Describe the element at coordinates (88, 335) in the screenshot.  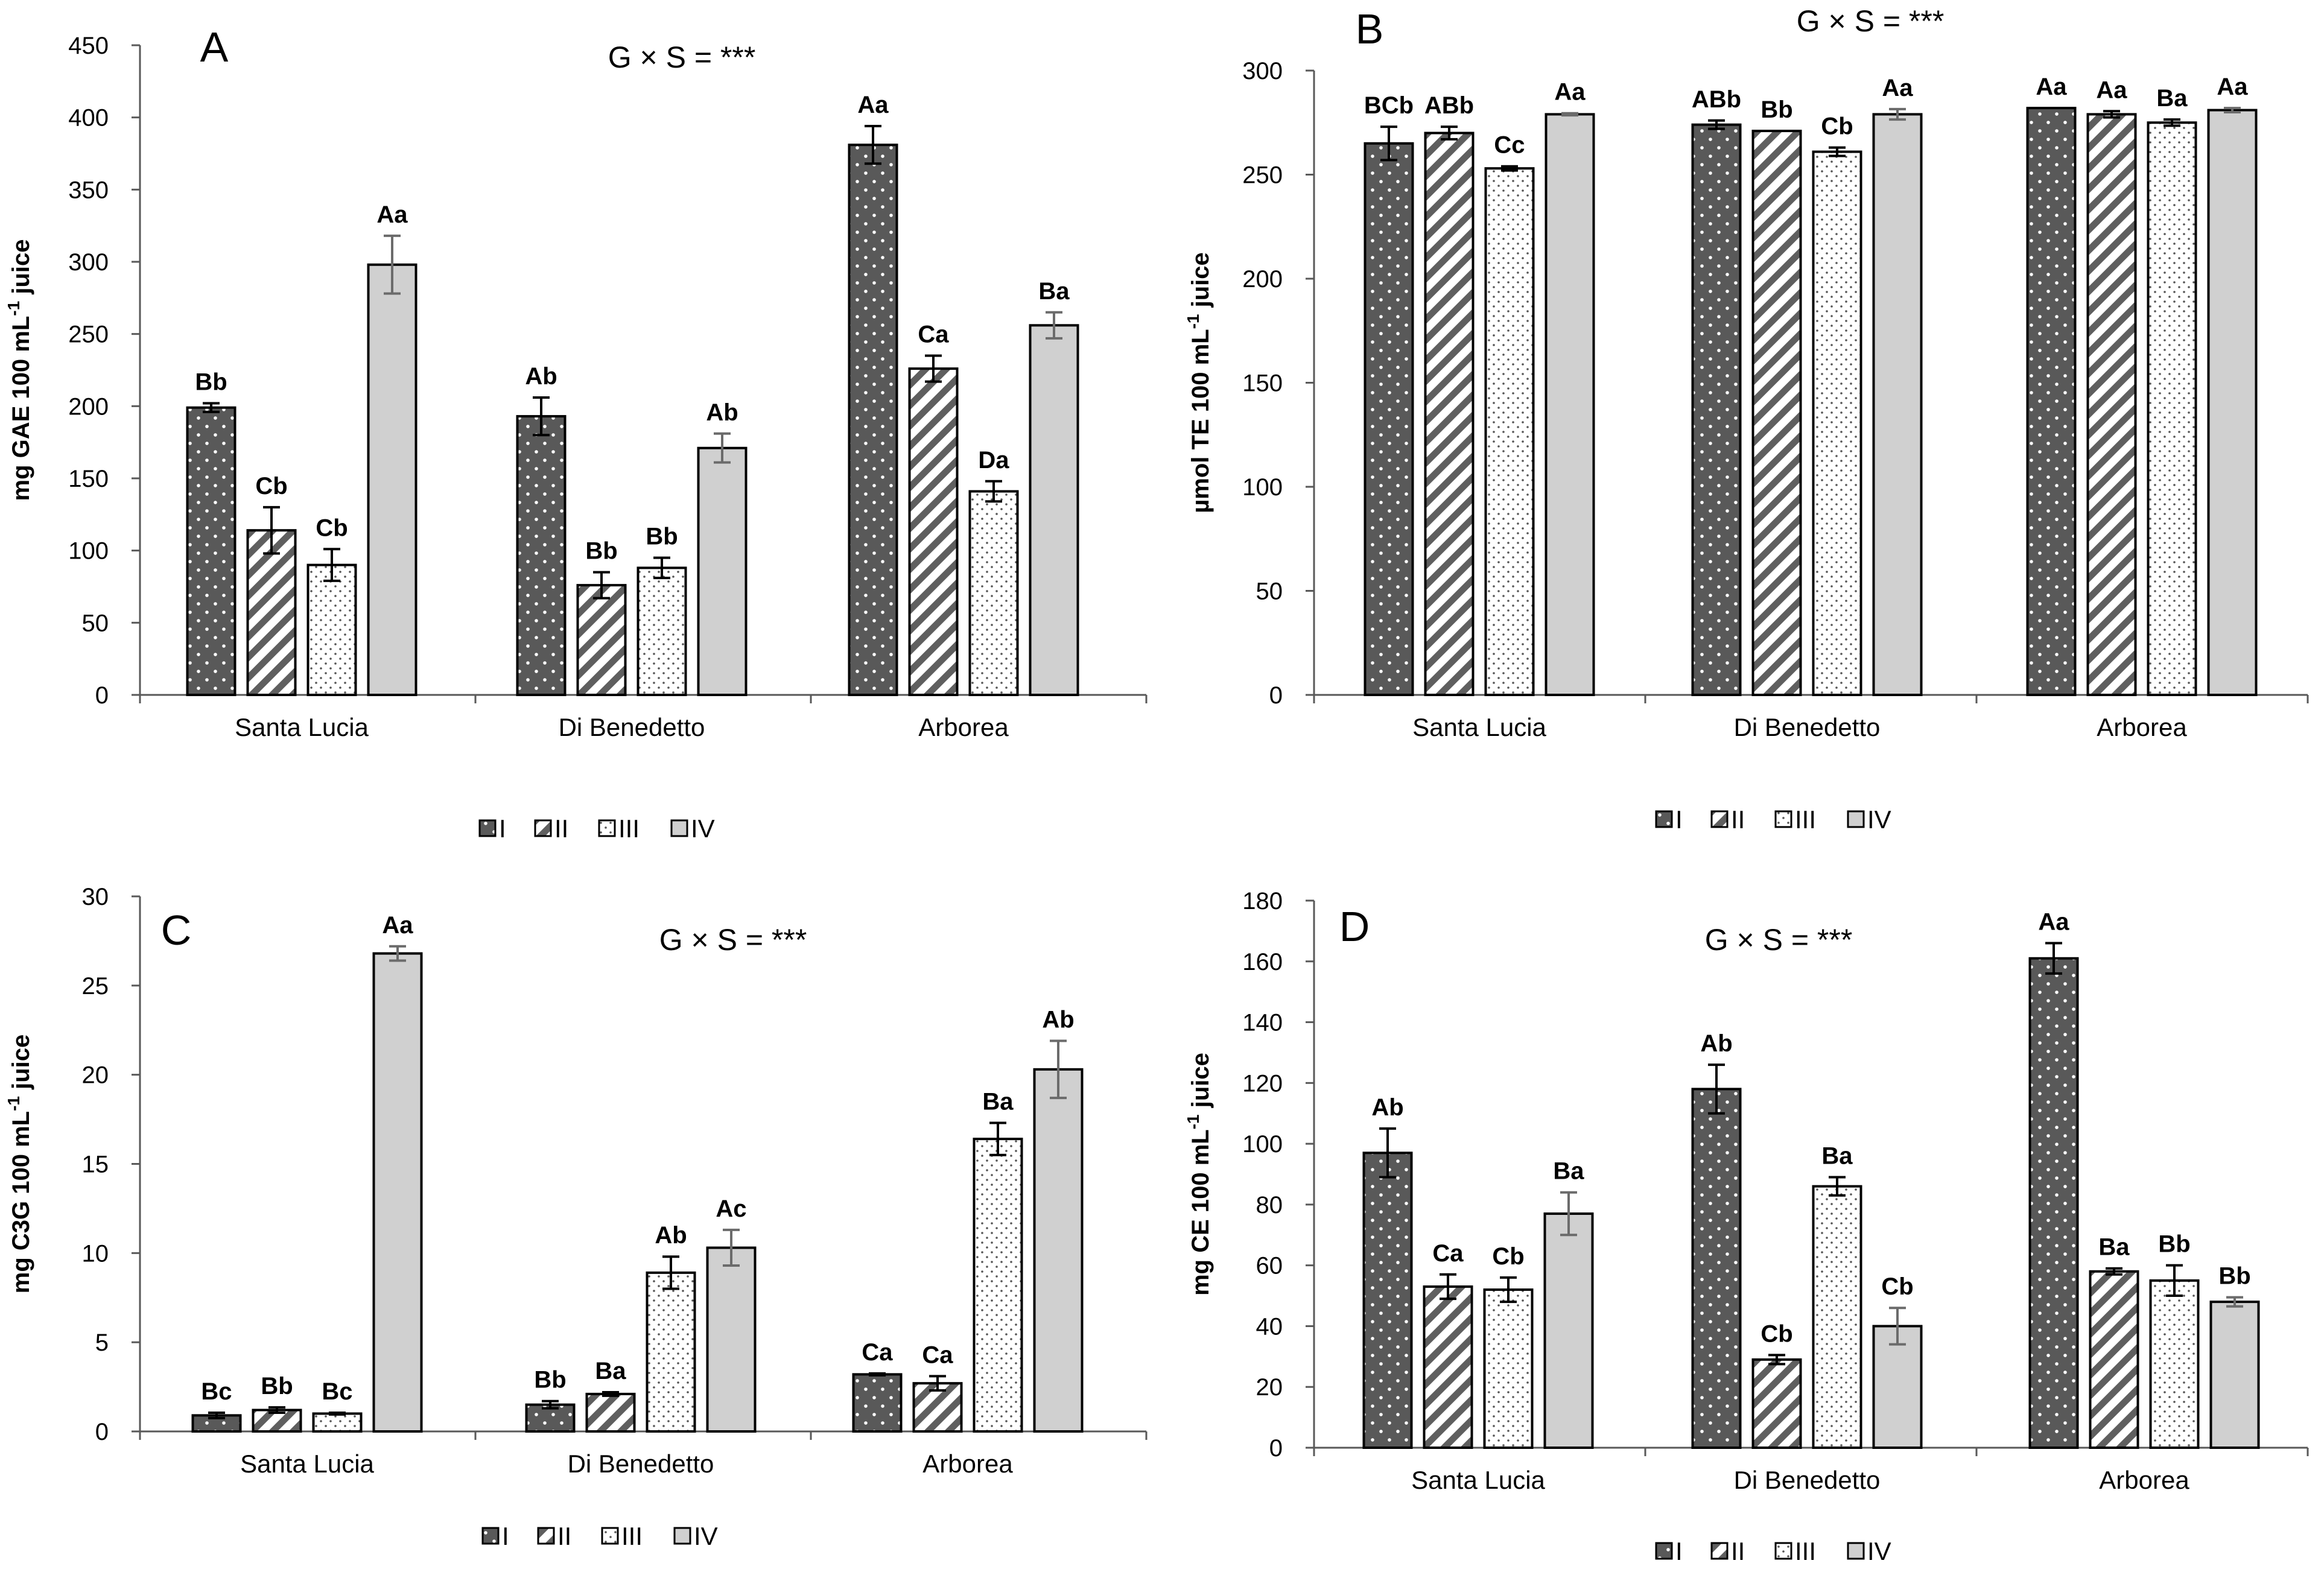
I see `y-tick-label: 250` at that location.